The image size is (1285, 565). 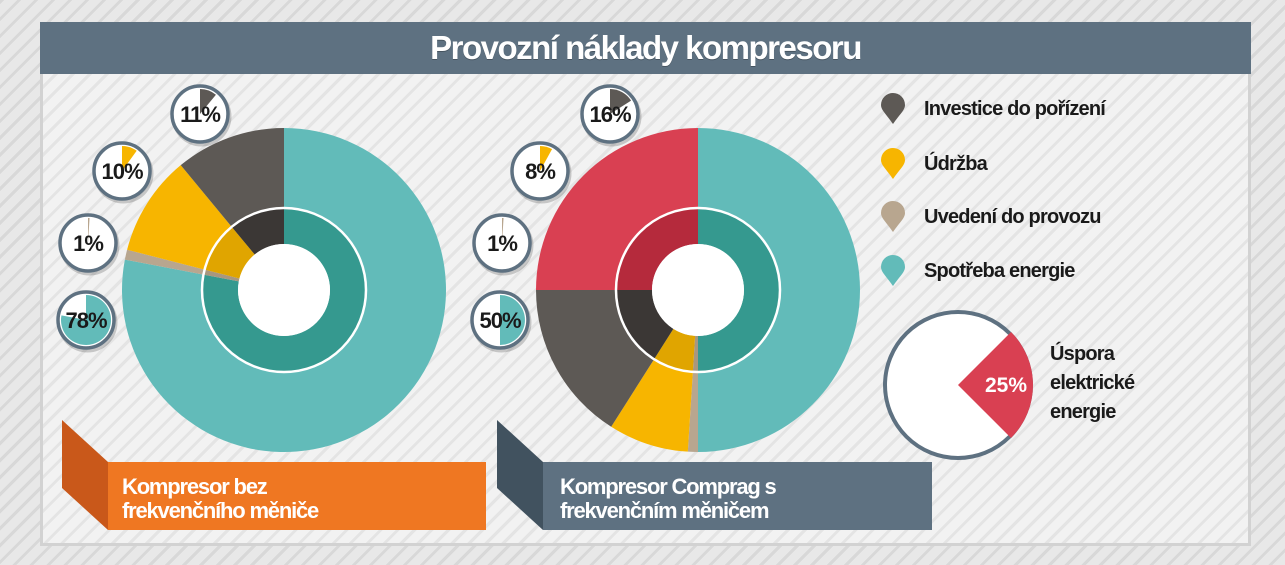 I want to click on badge-7-wedge, so click(x=512, y=320).